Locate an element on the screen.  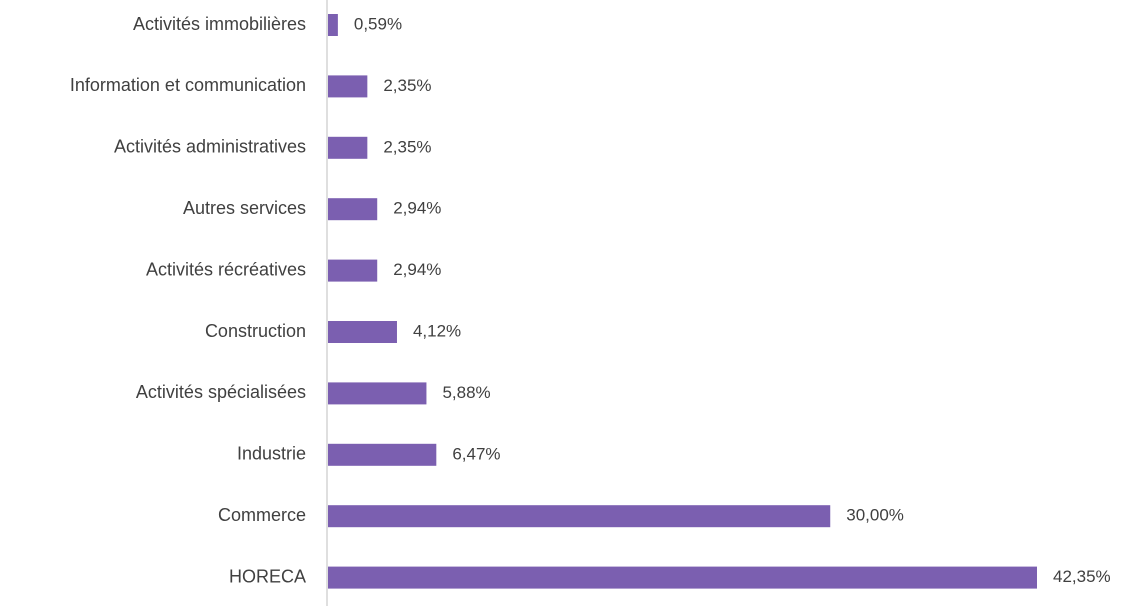
value-label-3: 2,94% is located at coordinates (417, 208).